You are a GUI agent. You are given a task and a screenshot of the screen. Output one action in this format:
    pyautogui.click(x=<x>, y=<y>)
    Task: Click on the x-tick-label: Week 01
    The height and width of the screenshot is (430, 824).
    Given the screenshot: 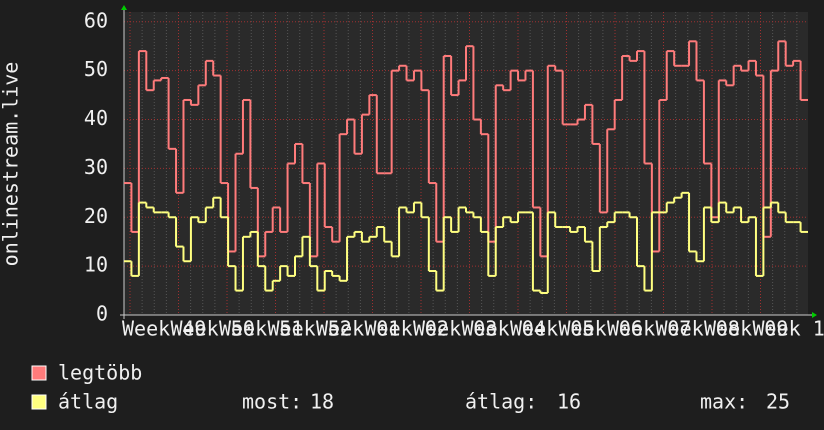 What is the action you would take?
    pyautogui.click(x=358, y=329)
    